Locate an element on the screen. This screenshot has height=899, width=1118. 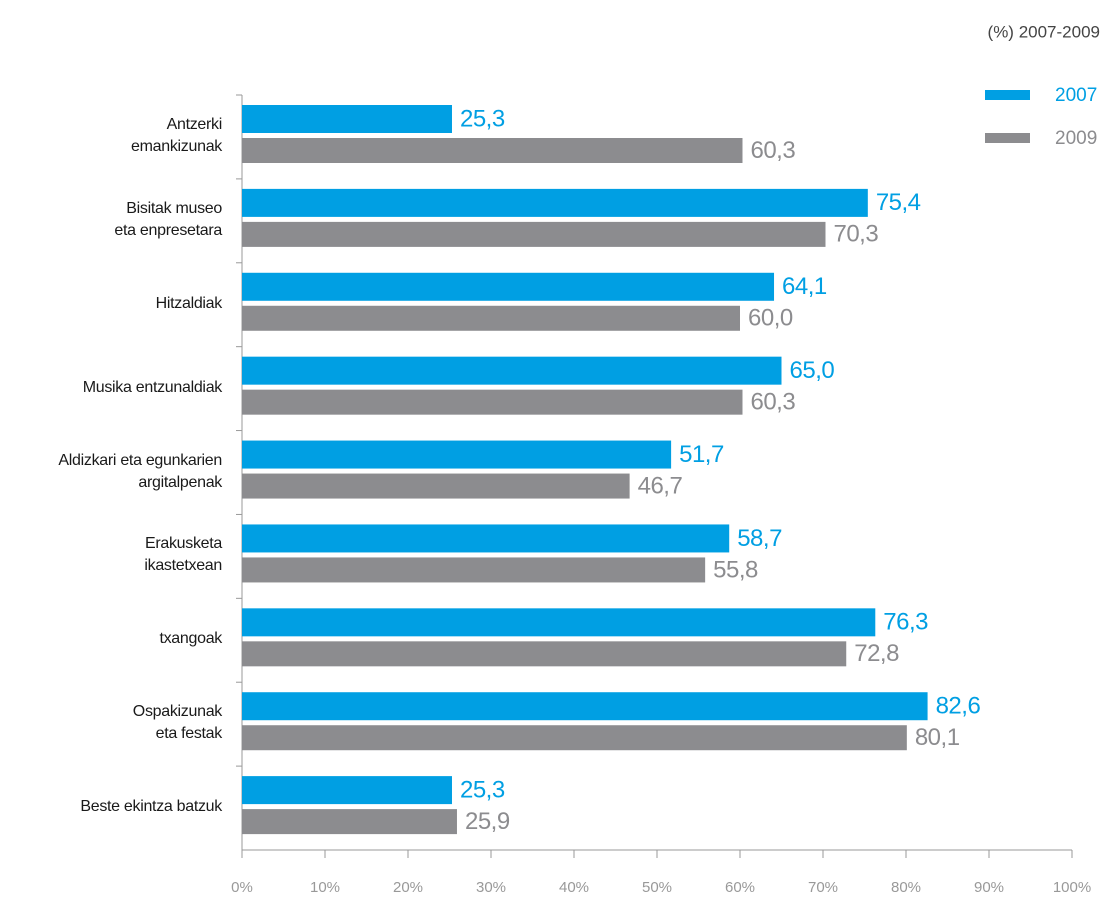
category-label: Bisitak museo eta enpresetara is located at coordinates (168, 219).